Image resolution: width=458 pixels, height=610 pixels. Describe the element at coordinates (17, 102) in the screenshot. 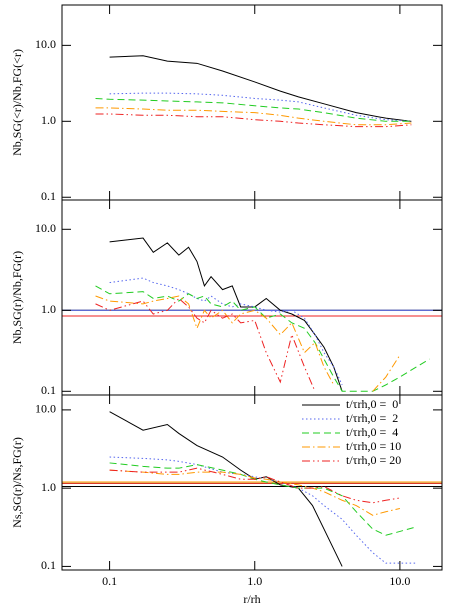

I see `y-axis-label: Nb,SG(<r)/Nb,FG(<r)` at that location.